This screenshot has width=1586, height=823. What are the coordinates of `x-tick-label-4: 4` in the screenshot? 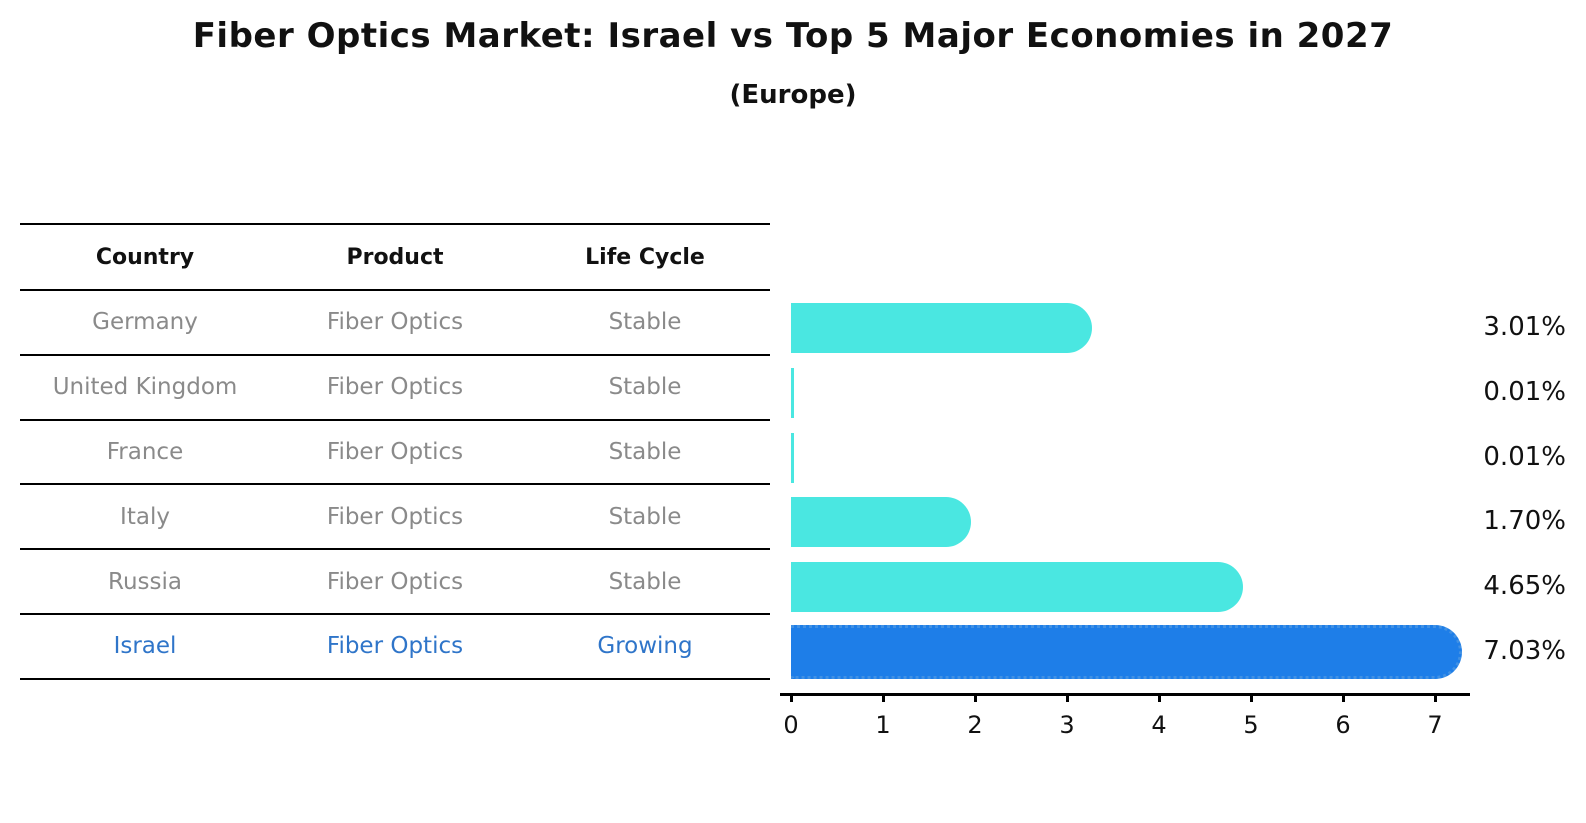 It's located at (1159, 725).